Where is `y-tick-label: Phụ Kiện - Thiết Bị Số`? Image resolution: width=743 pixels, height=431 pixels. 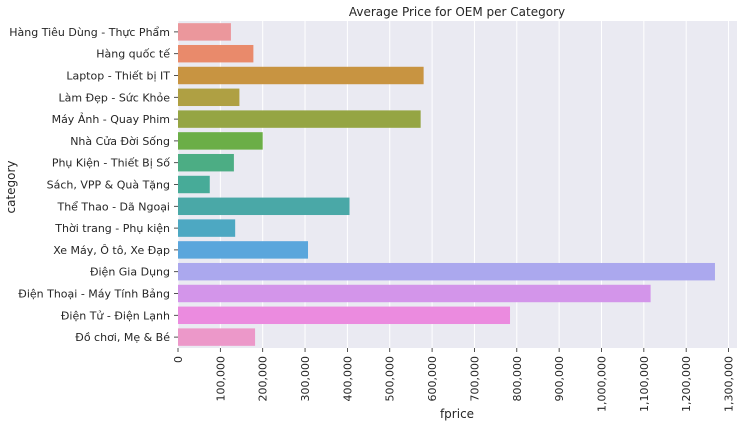 y-tick-label: Phụ Kiện - Thiết Bị Số is located at coordinates (111, 163).